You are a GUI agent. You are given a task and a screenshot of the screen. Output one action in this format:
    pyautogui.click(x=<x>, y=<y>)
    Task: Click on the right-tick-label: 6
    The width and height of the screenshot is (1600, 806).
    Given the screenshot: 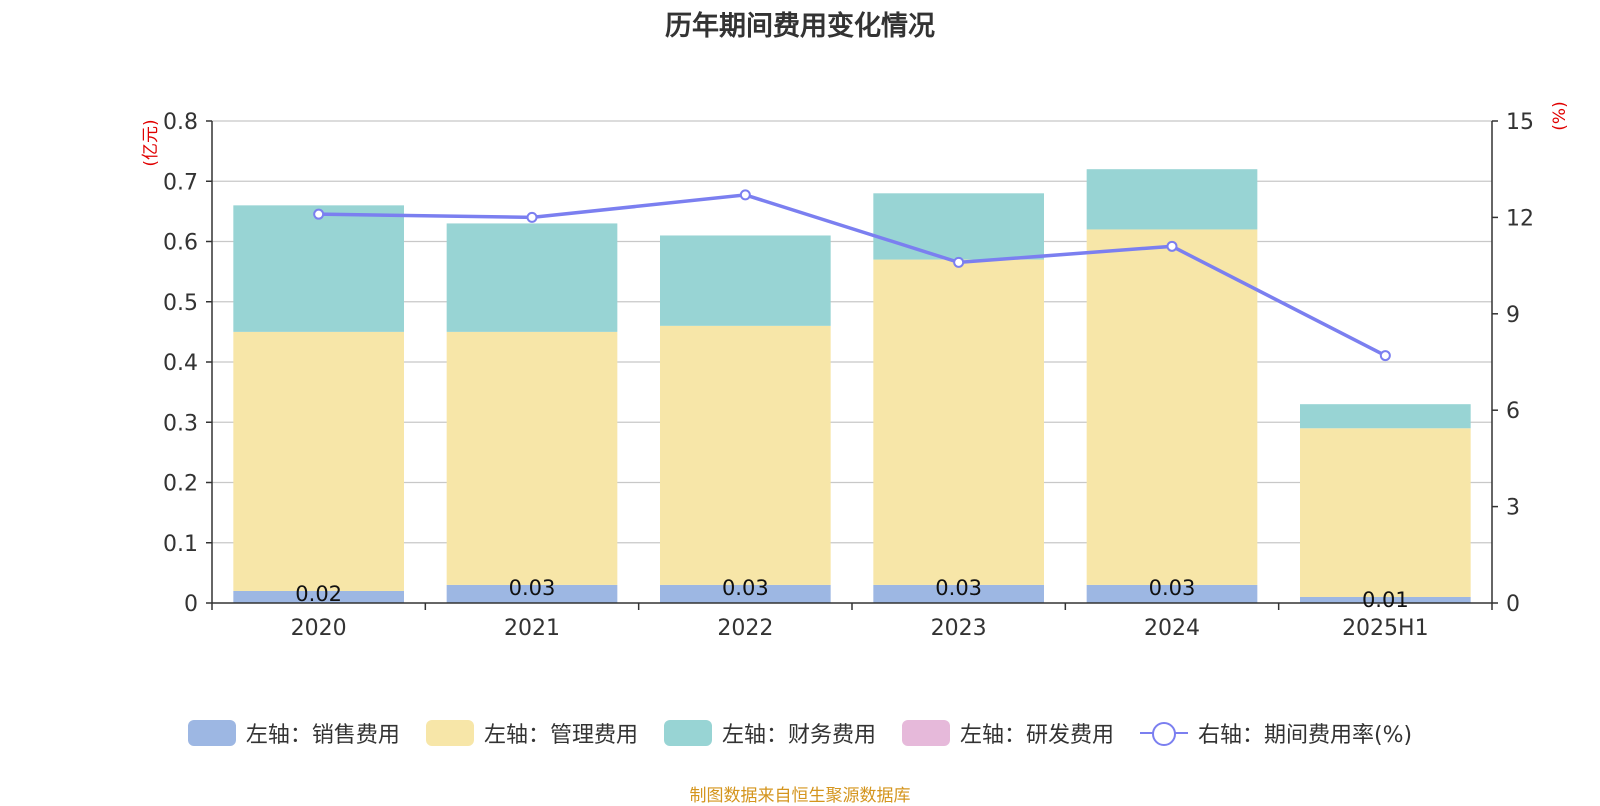 What is the action you would take?
    pyautogui.click(x=1513, y=411)
    